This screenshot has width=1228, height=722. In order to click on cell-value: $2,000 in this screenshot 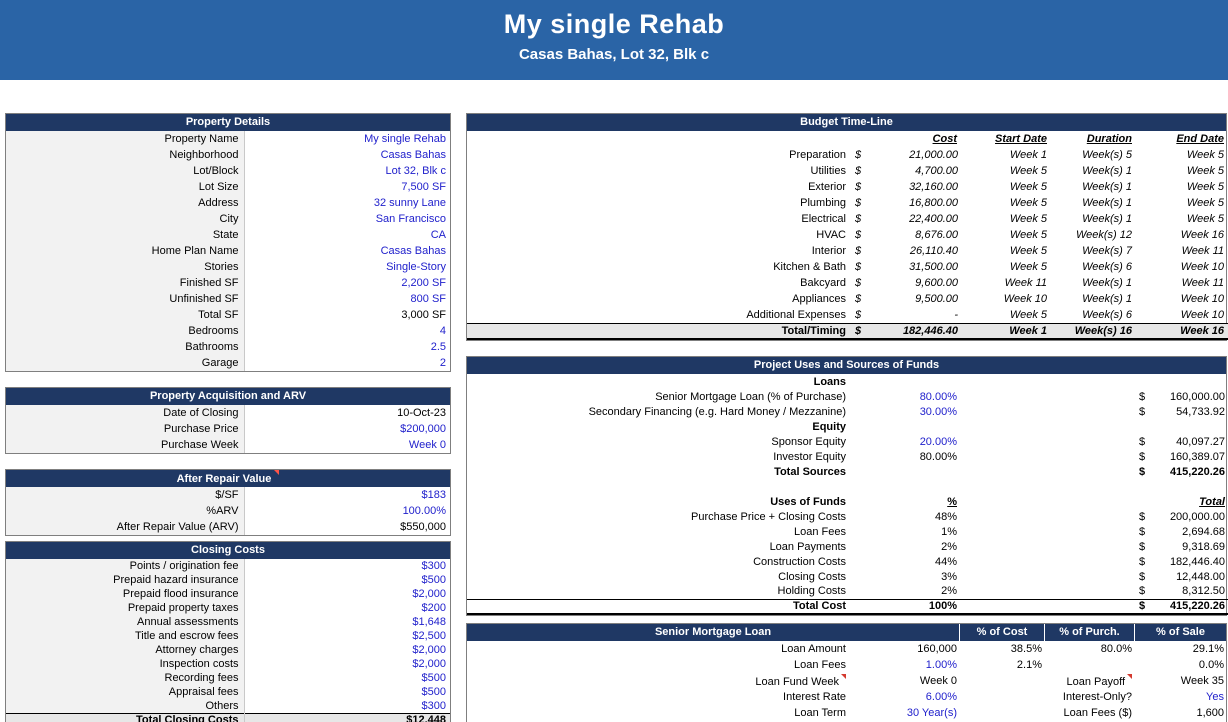, I will do `click(347, 664)`.